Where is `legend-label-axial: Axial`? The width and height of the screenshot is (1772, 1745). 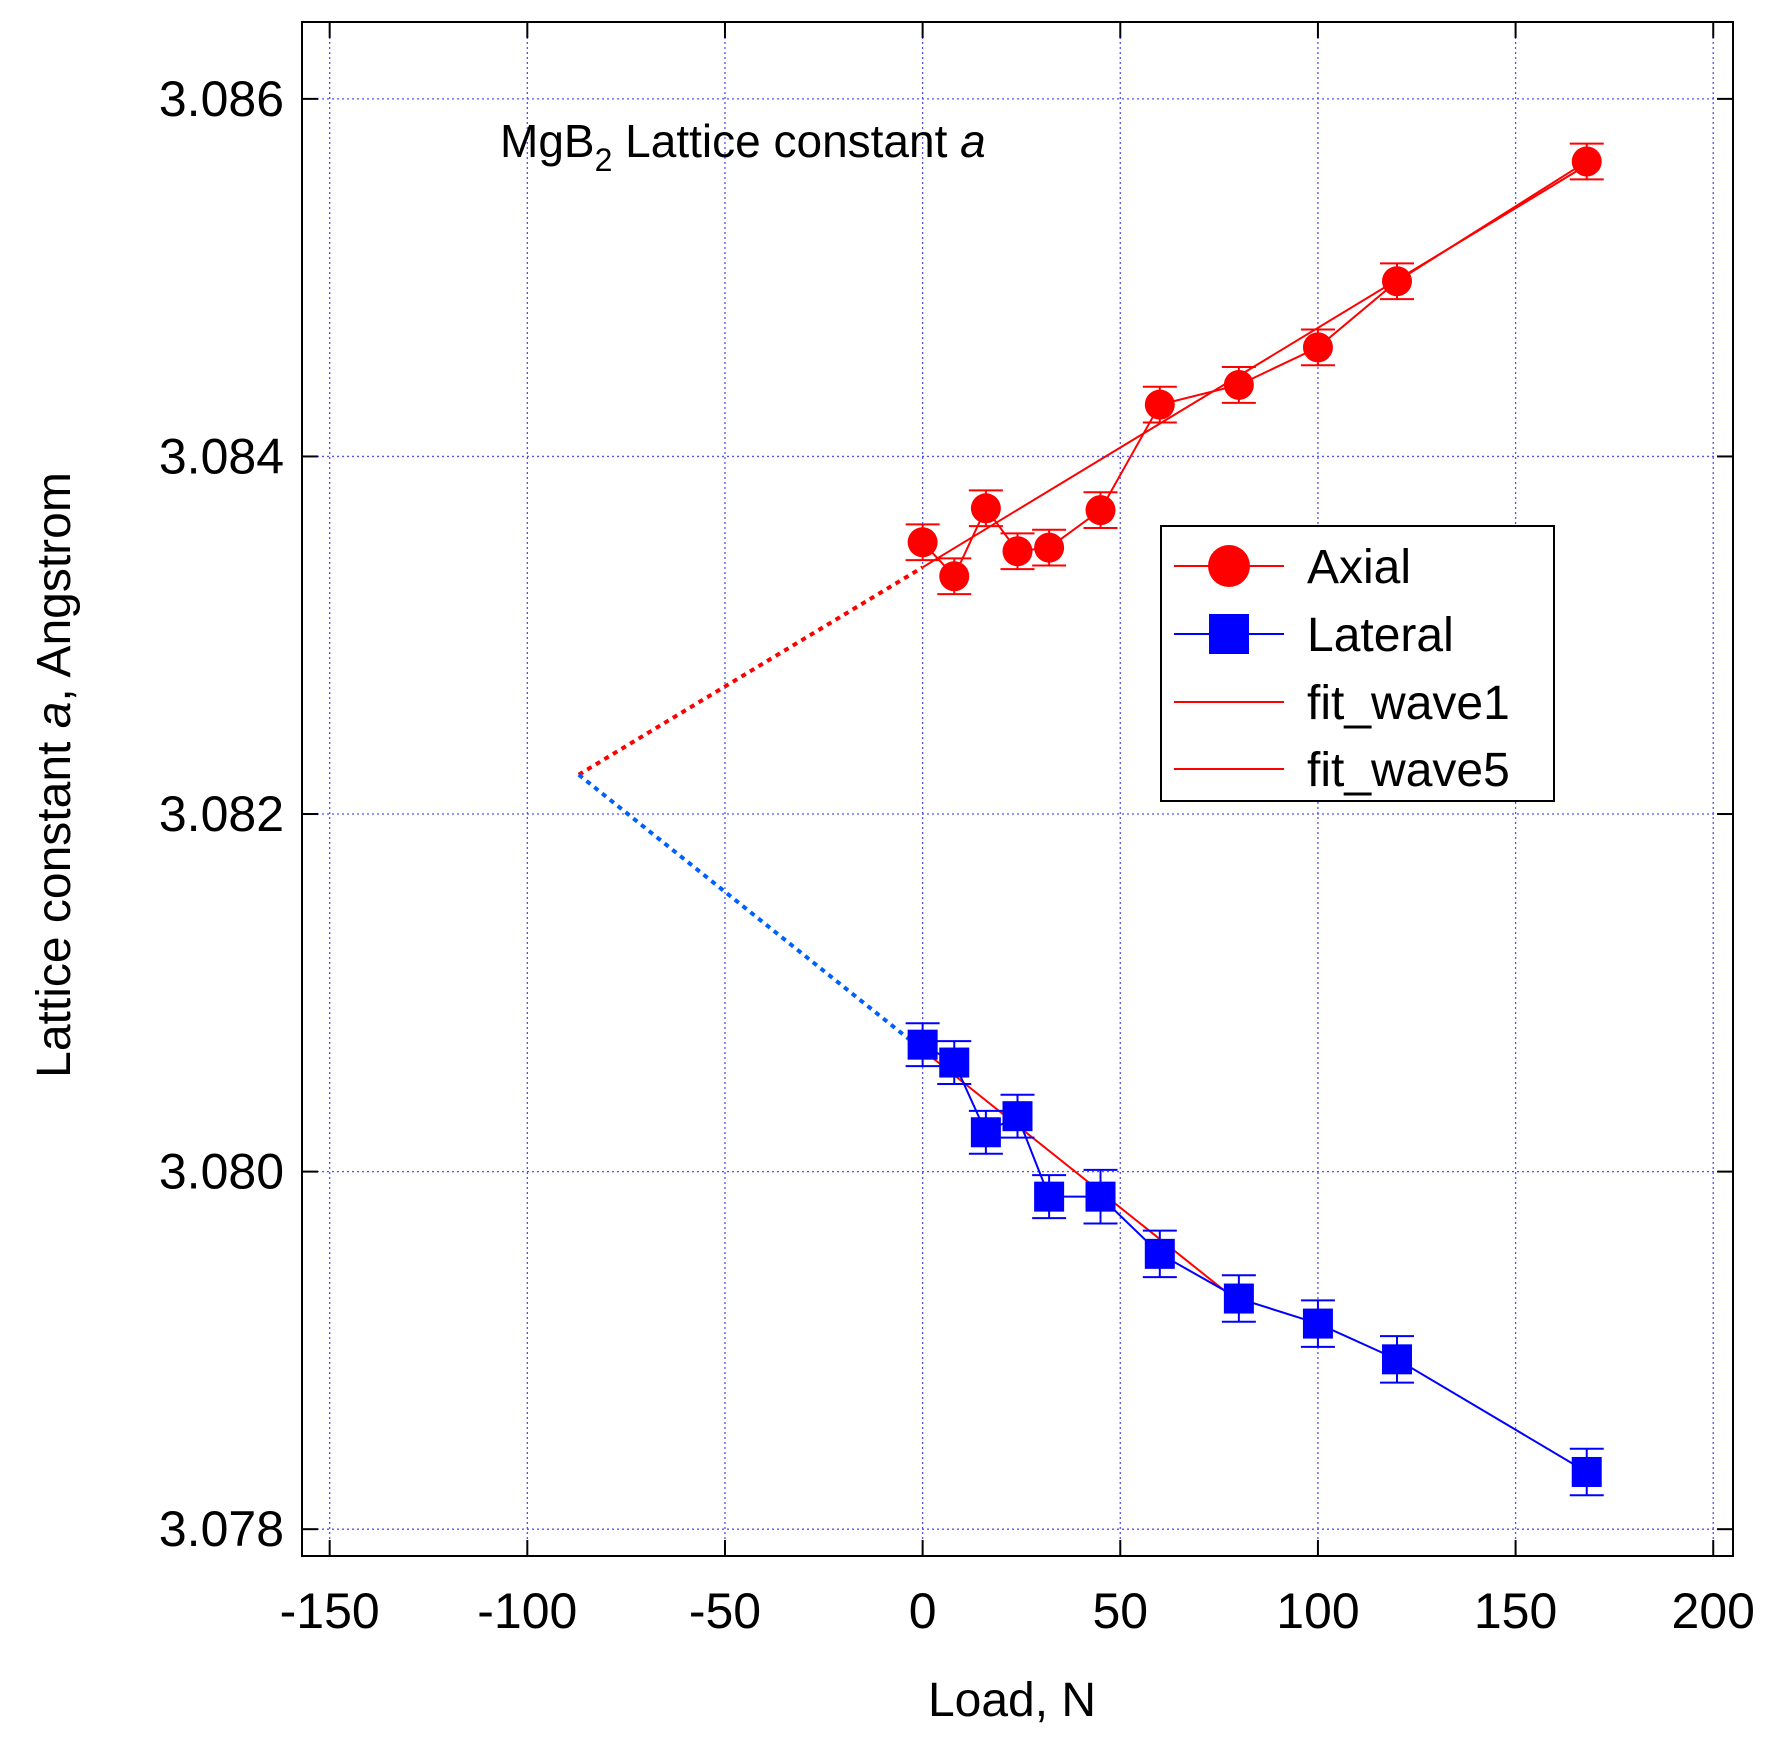
legend-label-axial: Axial is located at coordinates (1359, 567).